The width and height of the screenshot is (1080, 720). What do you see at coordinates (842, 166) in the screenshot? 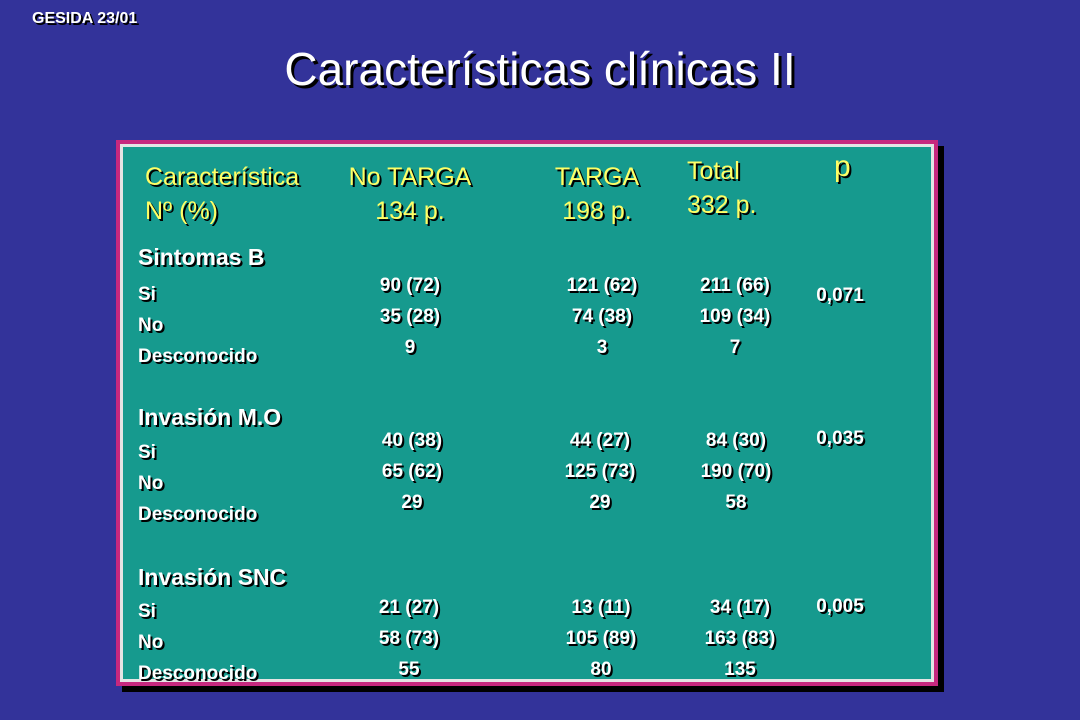
I see `header-p: p` at bounding box center [842, 166].